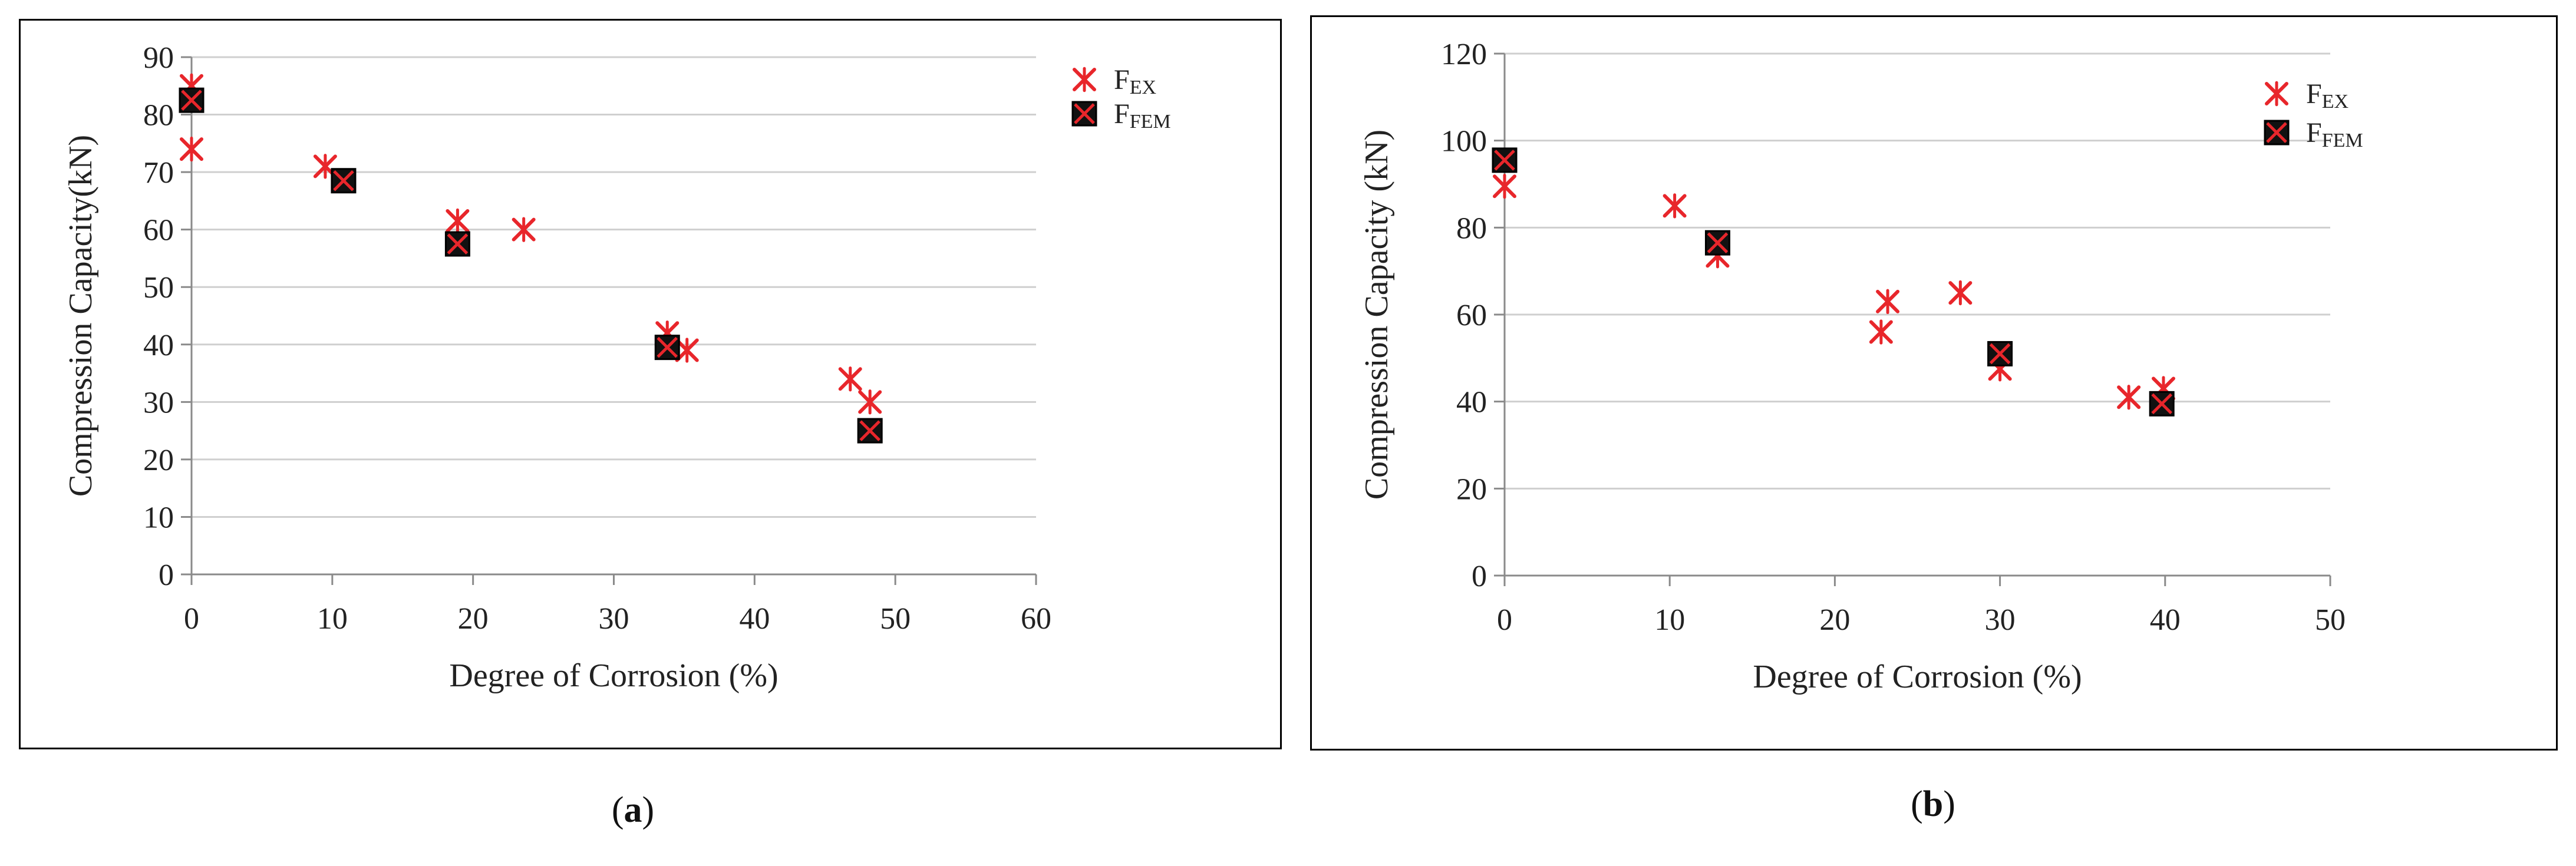 The image size is (2576, 866). Describe the element at coordinates (1036, 619) in the screenshot. I see `x-tick-label: 60` at that location.